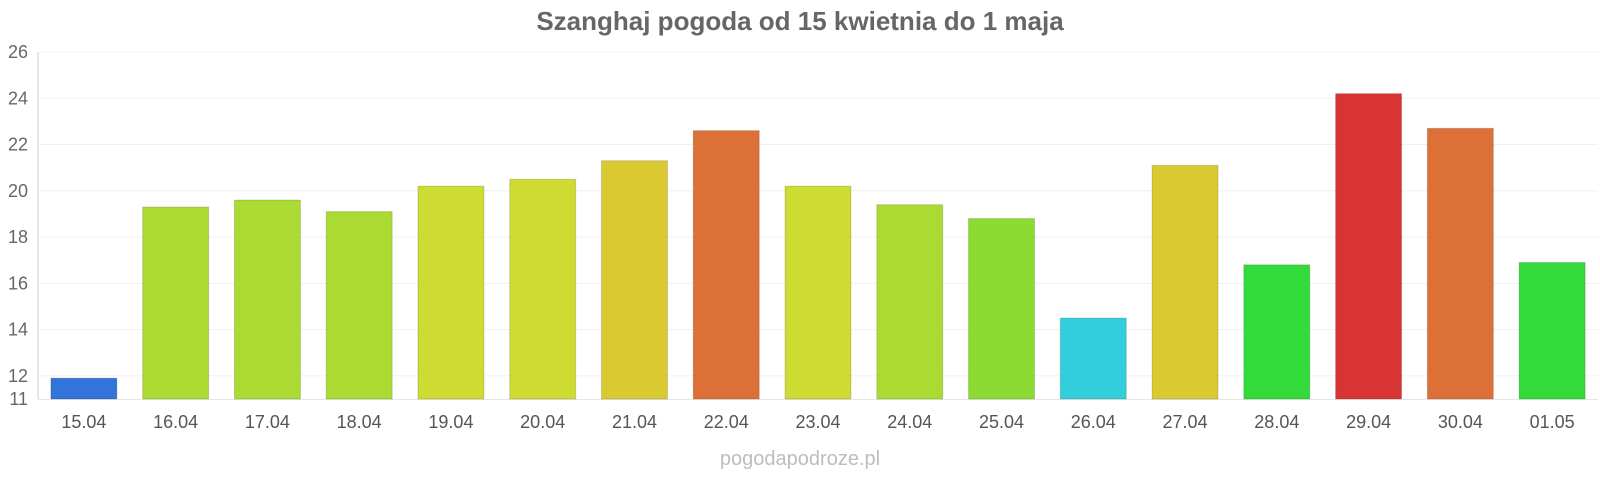 This screenshot has height=480, width=1600. Describe the element at coordinates (267, 422) in the screenshot. I see `x-tick-label: 17.04` at that location.